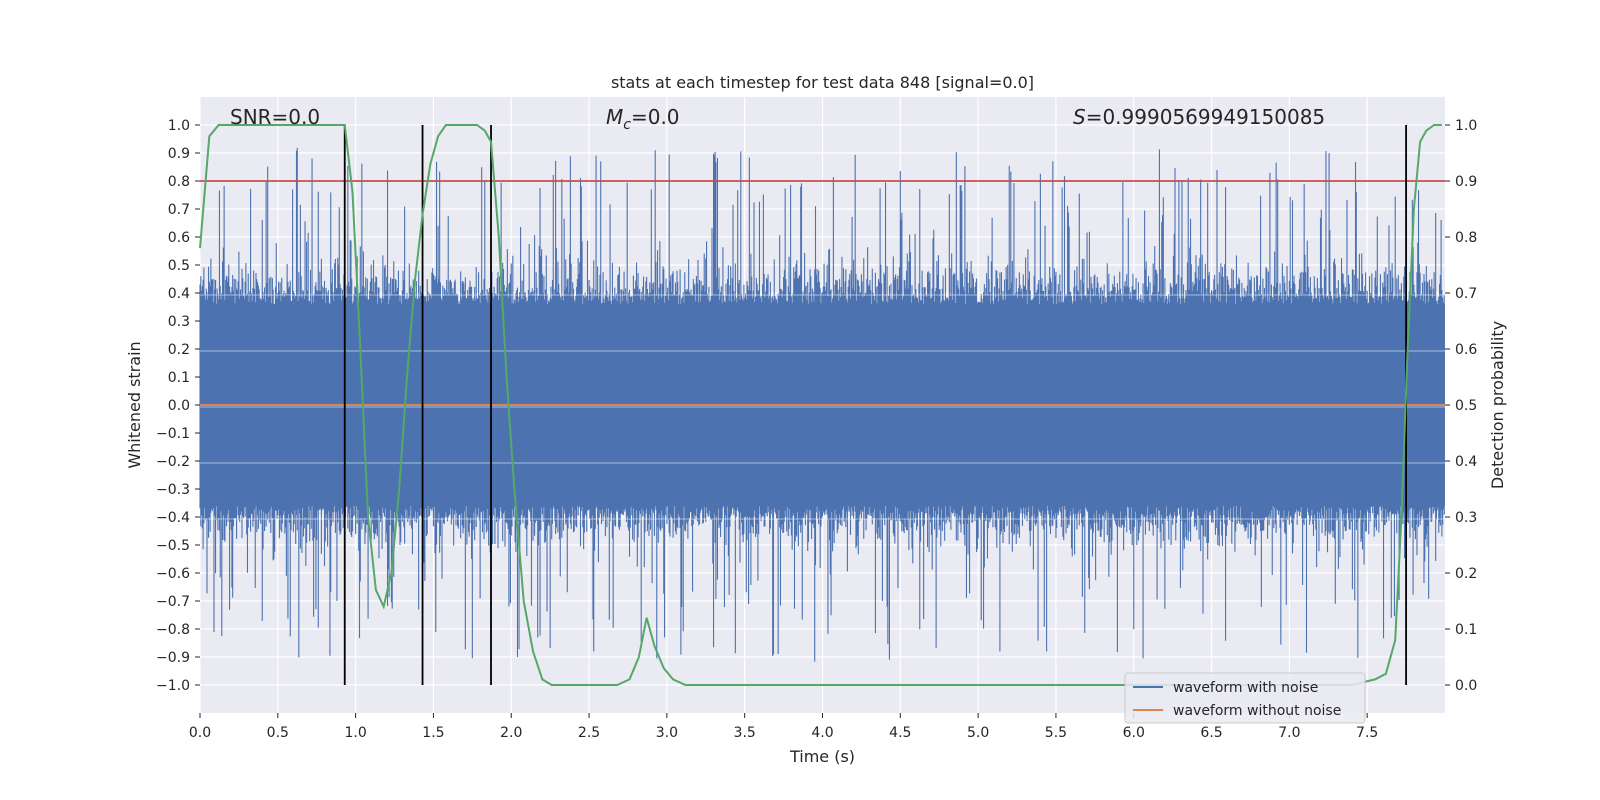 The width and height of the screenshot is (1600, 800). Describe the element at coordinates (179, 182) in the screenshot. I see `y-tick-label: 0.8` at that location.